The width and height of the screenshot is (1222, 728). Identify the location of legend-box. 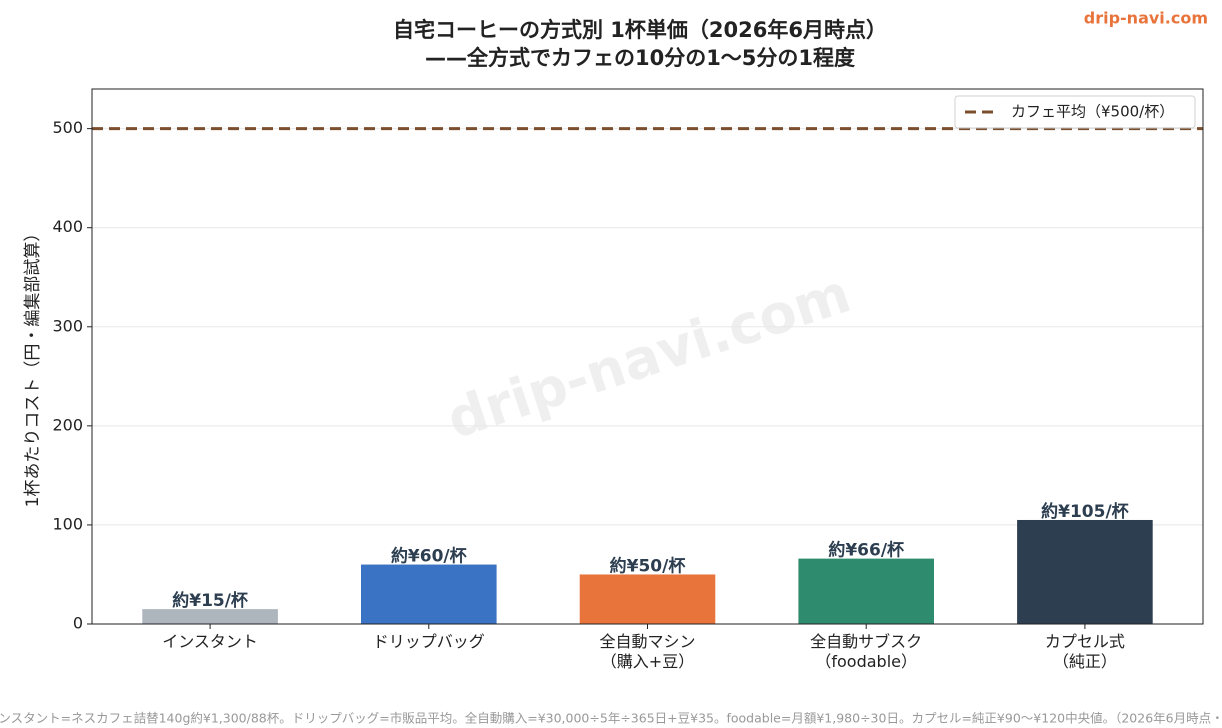
(1075, 112).